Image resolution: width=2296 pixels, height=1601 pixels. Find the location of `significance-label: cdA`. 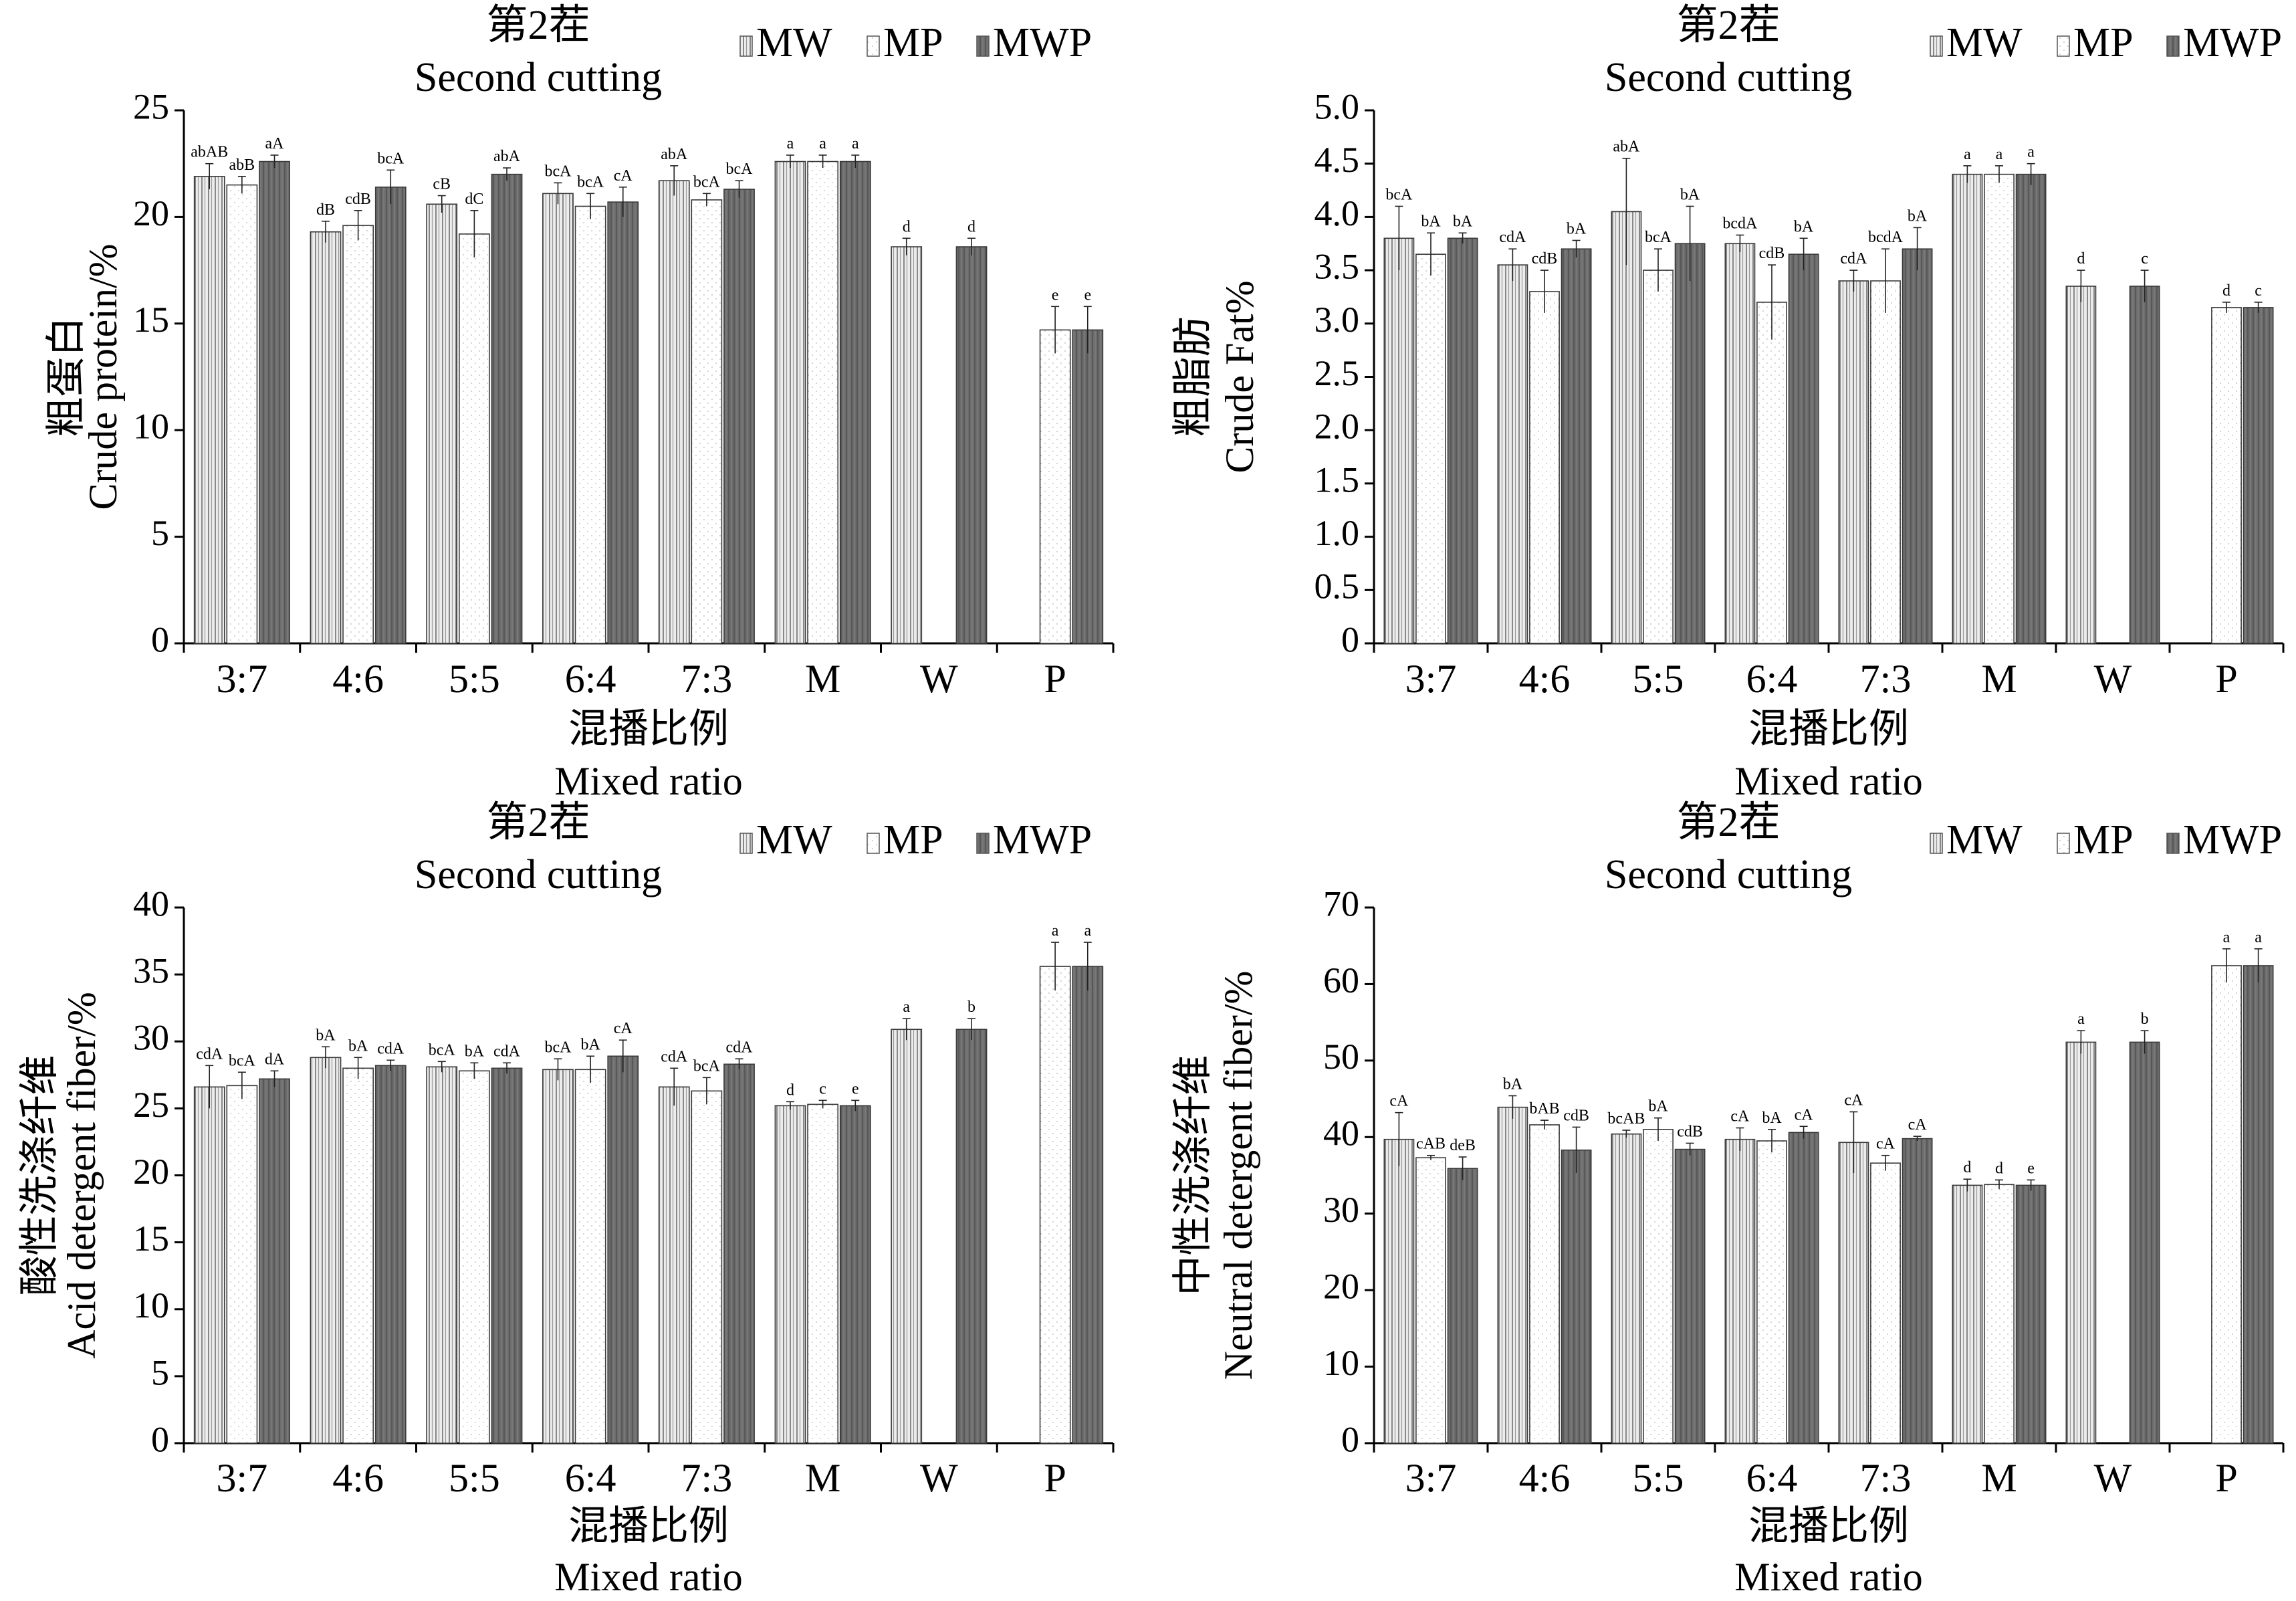

significance-label: cdA is located at coordinates (209, 1054).